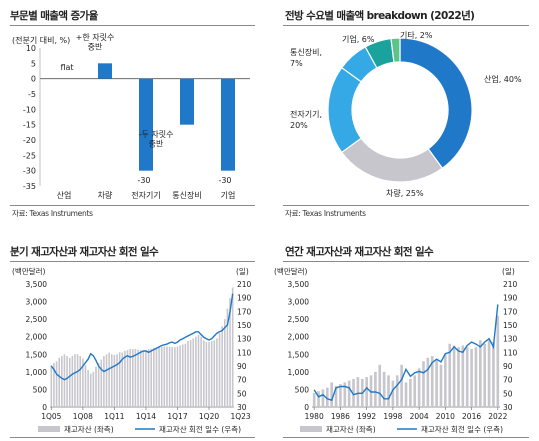 Image resolution: width=539 pixels, height=441 pixels. Describe the element at coordinates (306, 407) in the screenshot. I see `panel4-y-tick-label: 0` at that location.